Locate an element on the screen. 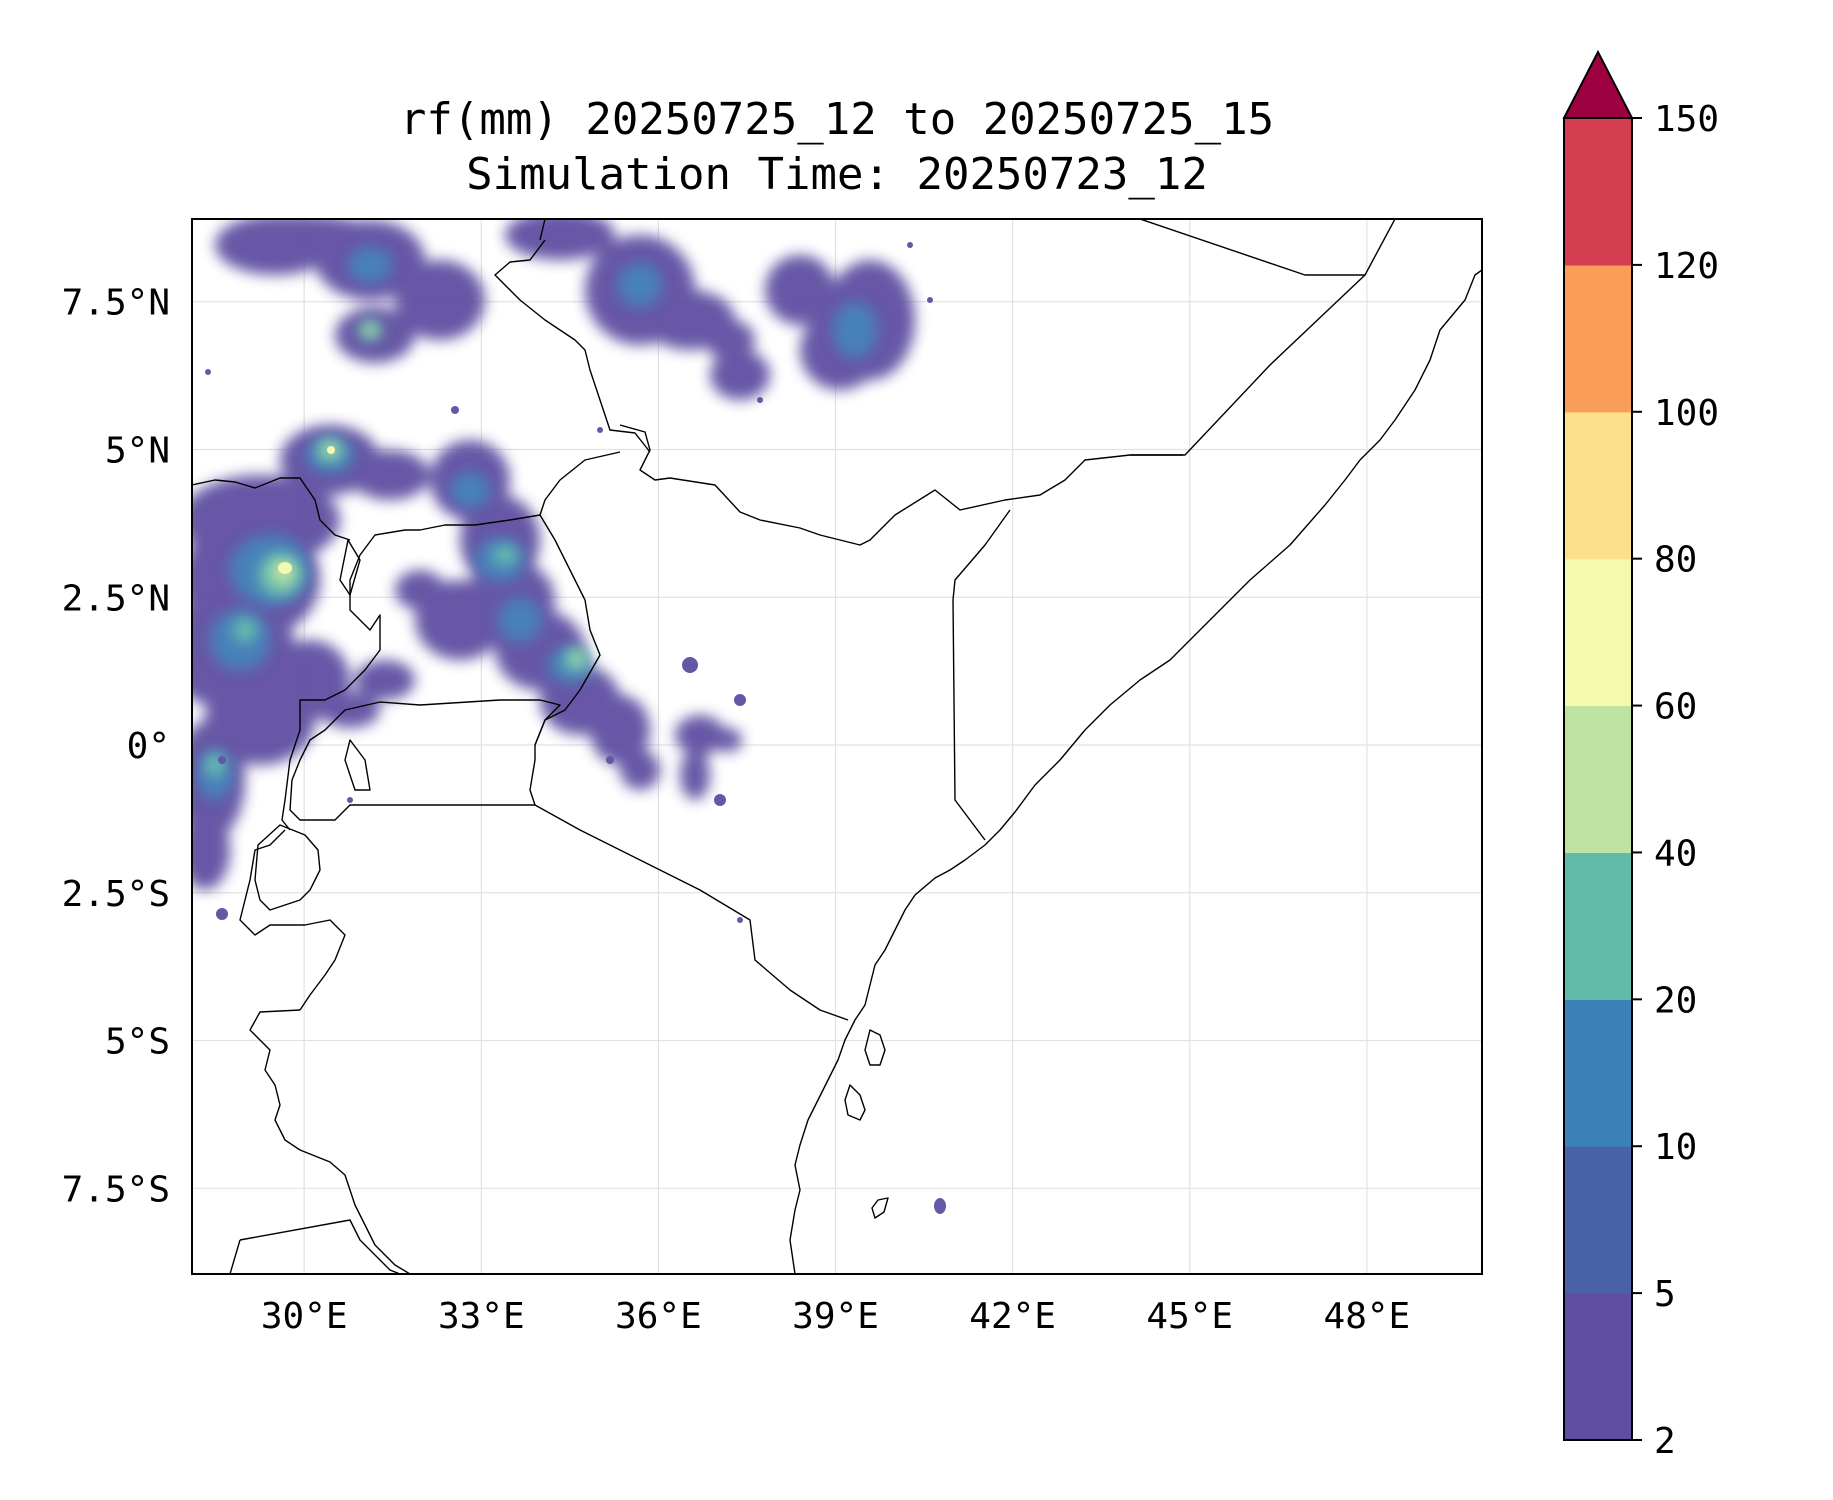  lon-tick-label: 39°E is located at coordinates (835, 1316).